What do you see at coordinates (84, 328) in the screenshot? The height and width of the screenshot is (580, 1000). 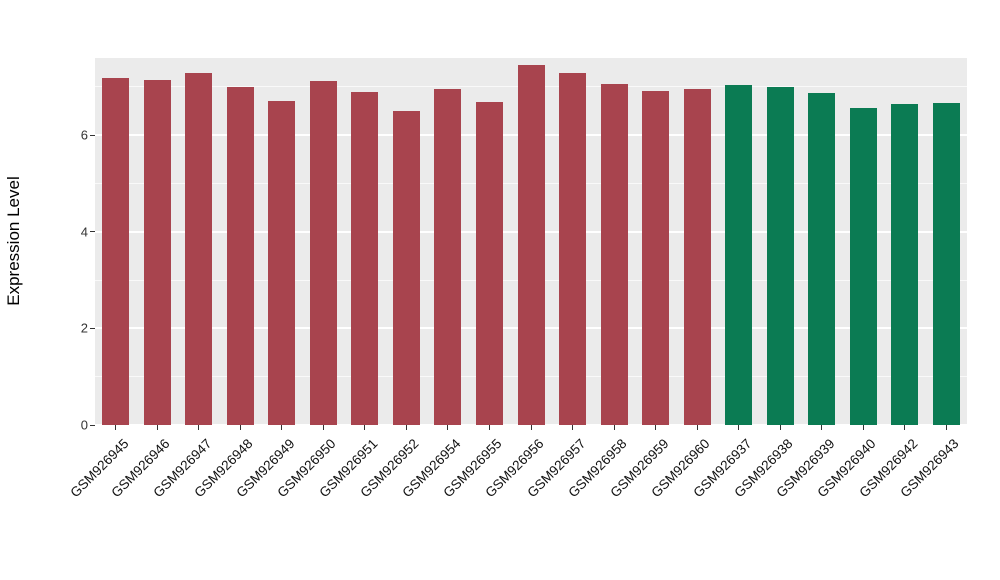 I see `y-tick-label: 2` at bounding box center [84, 328].